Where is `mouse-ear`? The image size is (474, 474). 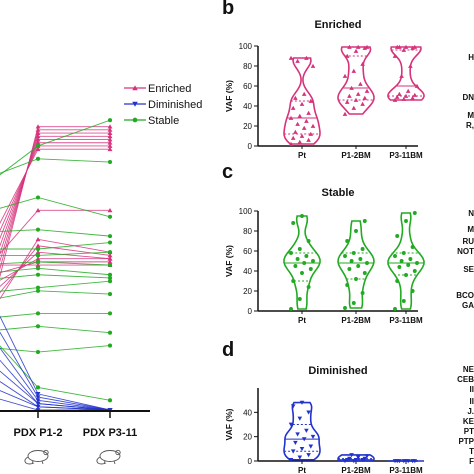 mouse-ear is located at coordinates (118, 452).